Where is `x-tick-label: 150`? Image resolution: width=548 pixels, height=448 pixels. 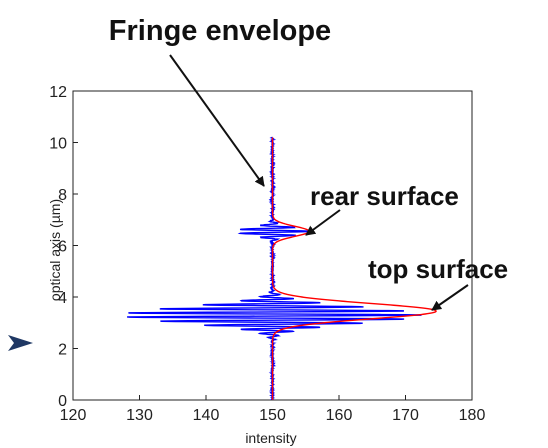 x-tick-label: 150 is located at coordinates (272, 415).